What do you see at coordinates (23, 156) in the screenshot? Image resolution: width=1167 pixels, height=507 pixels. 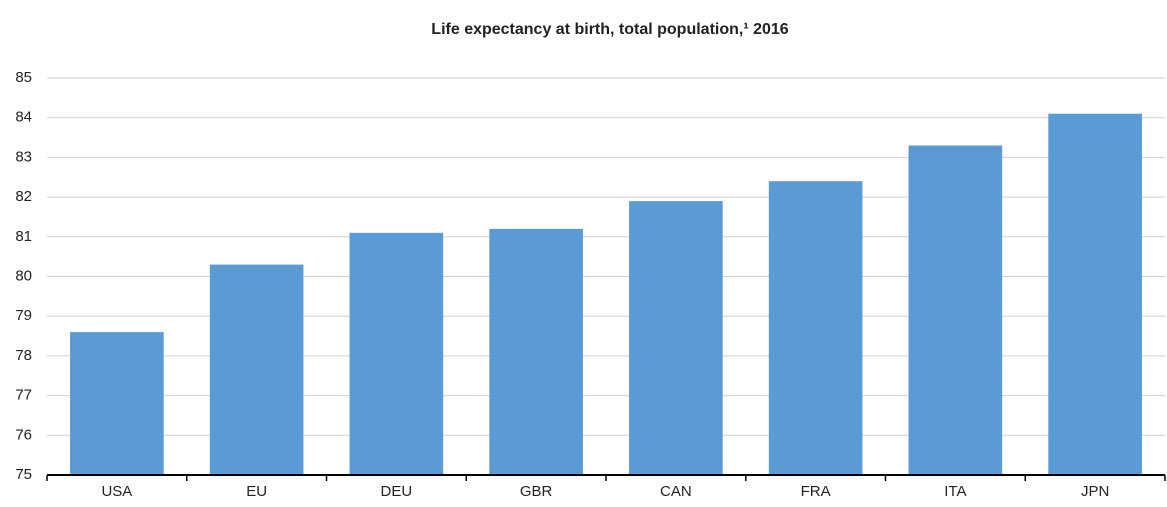 I see `y-tick-label: 83` at bounding box center [23, 156].